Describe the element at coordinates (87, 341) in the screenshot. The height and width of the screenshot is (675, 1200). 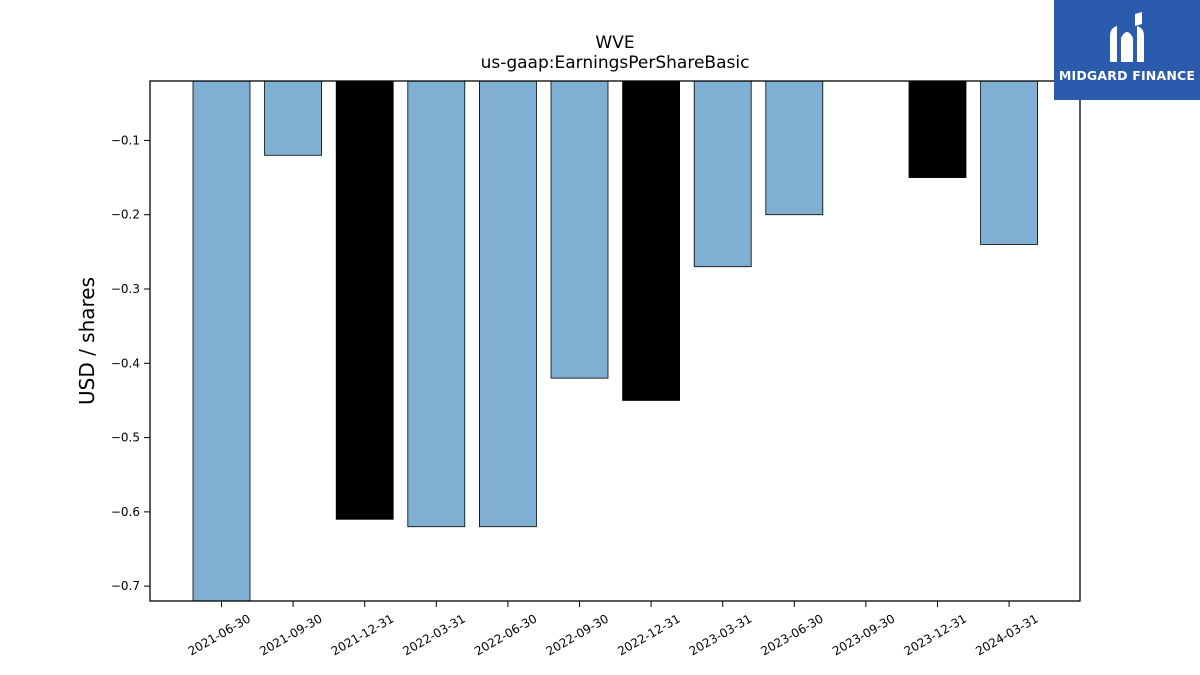
I see `y-axis-label: USD / shares` at that location.